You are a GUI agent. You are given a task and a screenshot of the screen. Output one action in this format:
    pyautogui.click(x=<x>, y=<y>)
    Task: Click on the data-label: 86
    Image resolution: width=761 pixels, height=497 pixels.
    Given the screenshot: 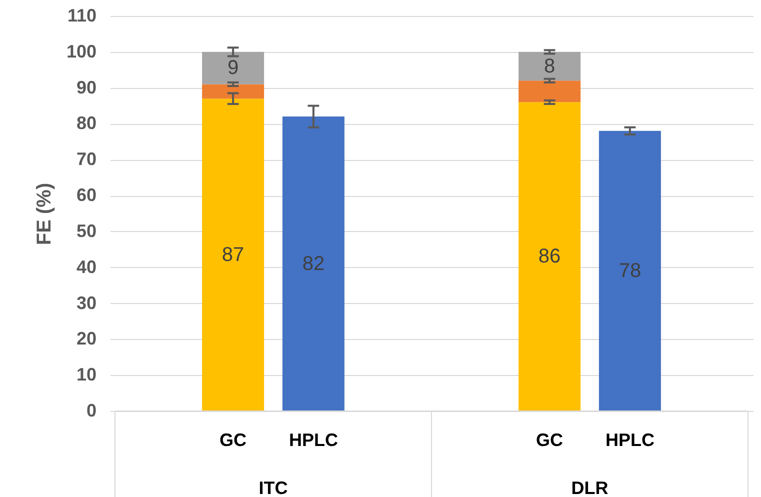 What is the action you would take?
    pyautogui.click(x=549, y=257)
    